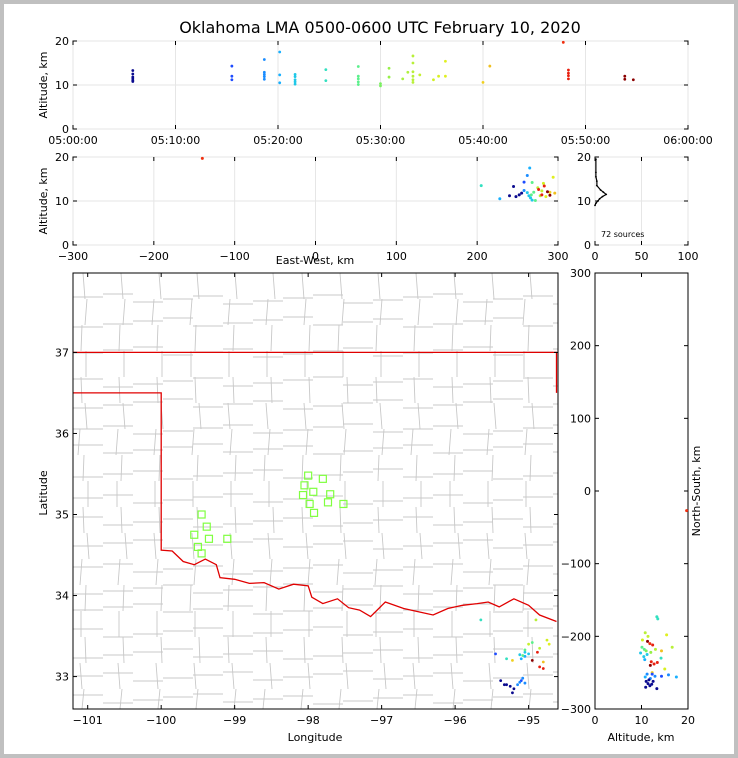 The height and width of the screenshot is (758, 738). Describe the element at coordinates (687, 140) in the screenshot. I see `p1-xtick-label-6: 06:00:00` at that location.